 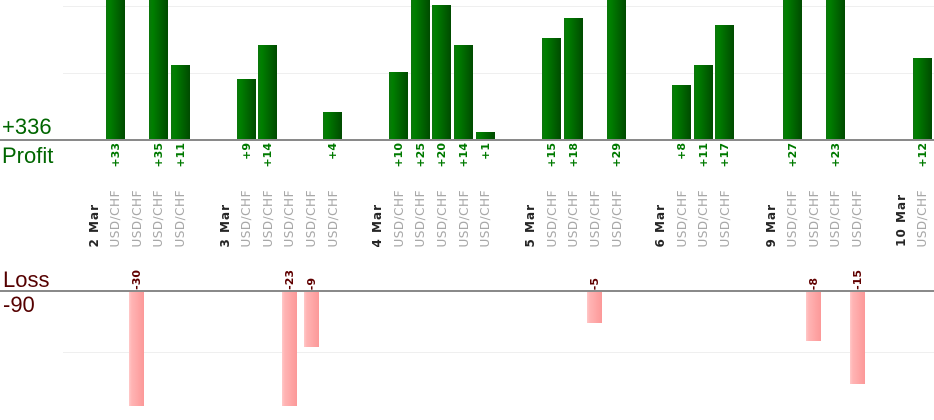 I want to click on profit-value-label: +18, so click(x=573, y=155).